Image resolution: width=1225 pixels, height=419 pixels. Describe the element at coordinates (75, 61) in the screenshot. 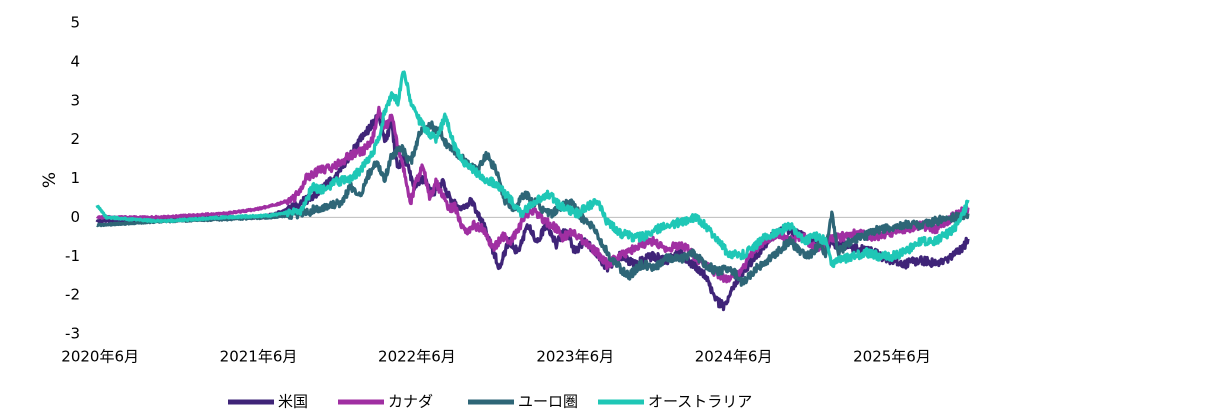

I see `y-tick-label: 4` at that location.